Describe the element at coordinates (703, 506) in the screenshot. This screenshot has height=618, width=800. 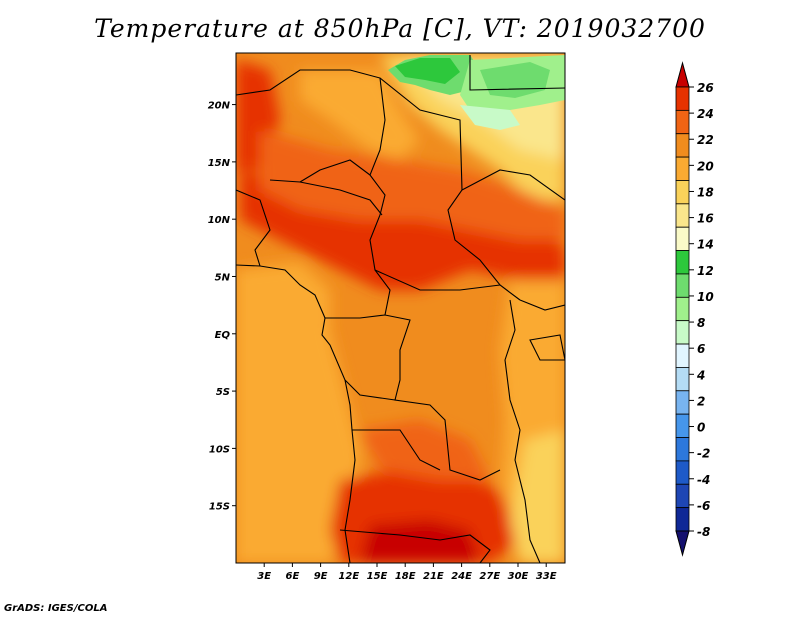
I see `colorbar-label: -6` at that location.